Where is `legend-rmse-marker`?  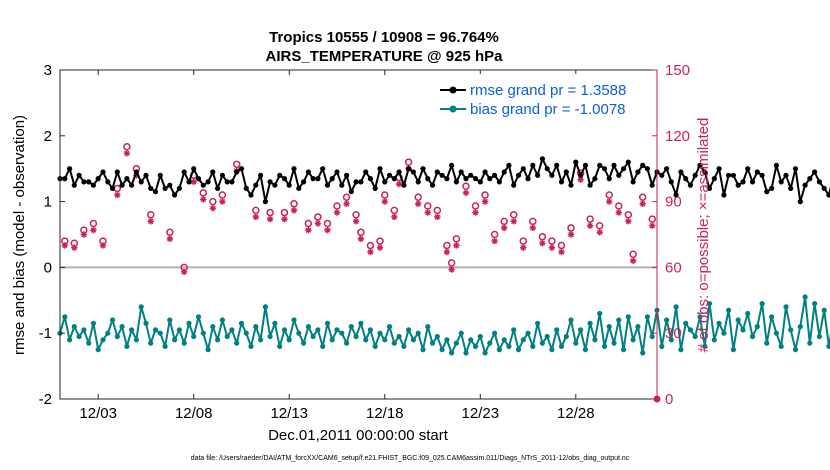 legend-rmse-marker is located at coordinates (453, 90).